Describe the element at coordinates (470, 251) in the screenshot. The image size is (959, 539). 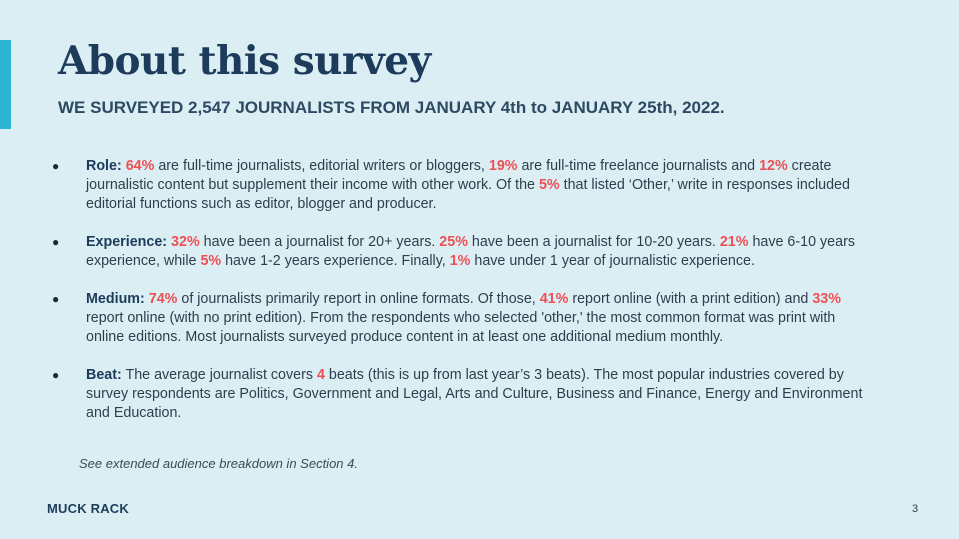
I see `bullet-text: have 6-10 years experience, while` at that location.